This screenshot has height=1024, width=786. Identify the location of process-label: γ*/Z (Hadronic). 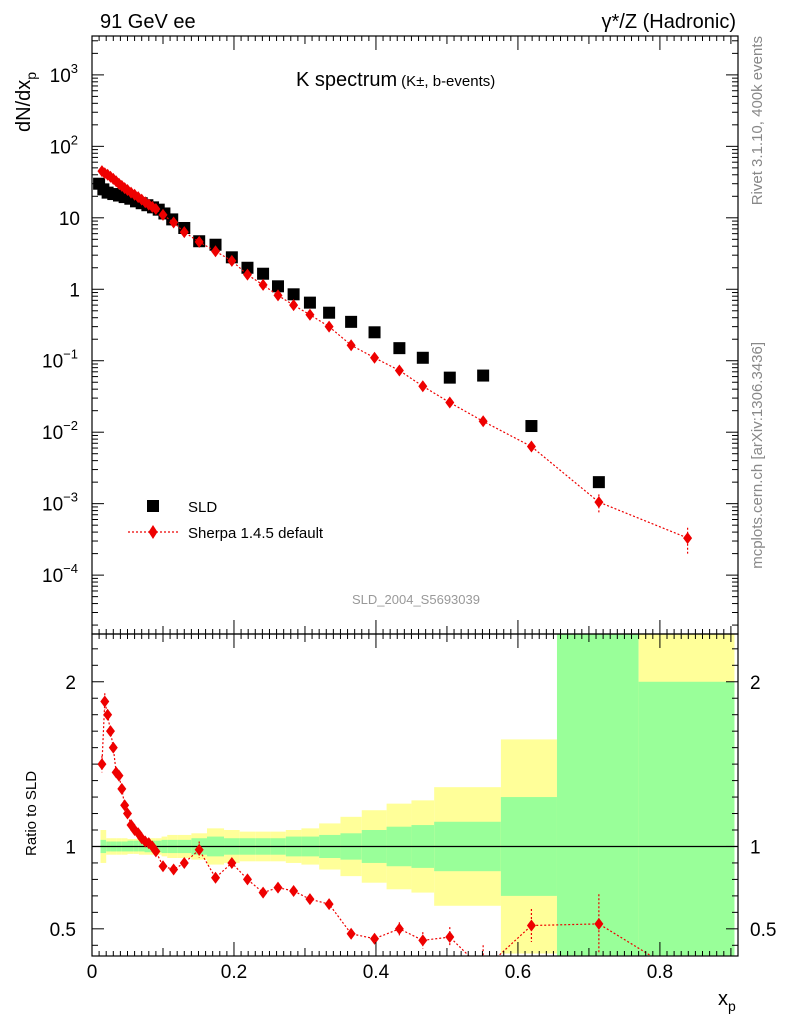
(669, 22).